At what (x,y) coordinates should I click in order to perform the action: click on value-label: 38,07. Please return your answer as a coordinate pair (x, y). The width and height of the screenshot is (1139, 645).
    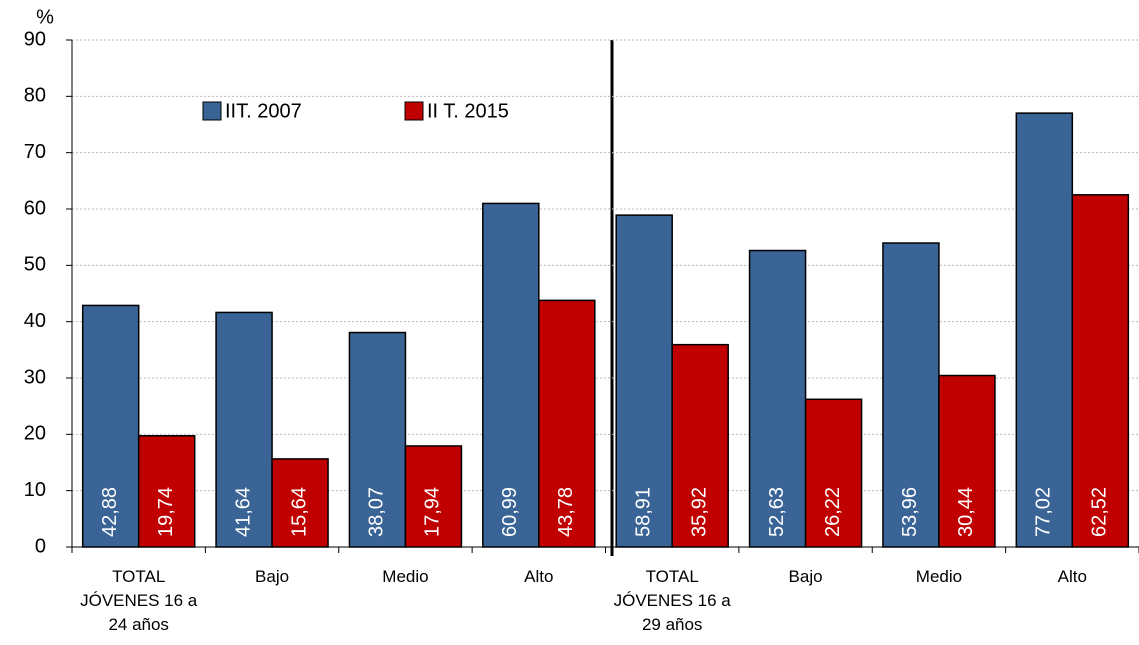
    Looking at the image, I should click on (377, 512).